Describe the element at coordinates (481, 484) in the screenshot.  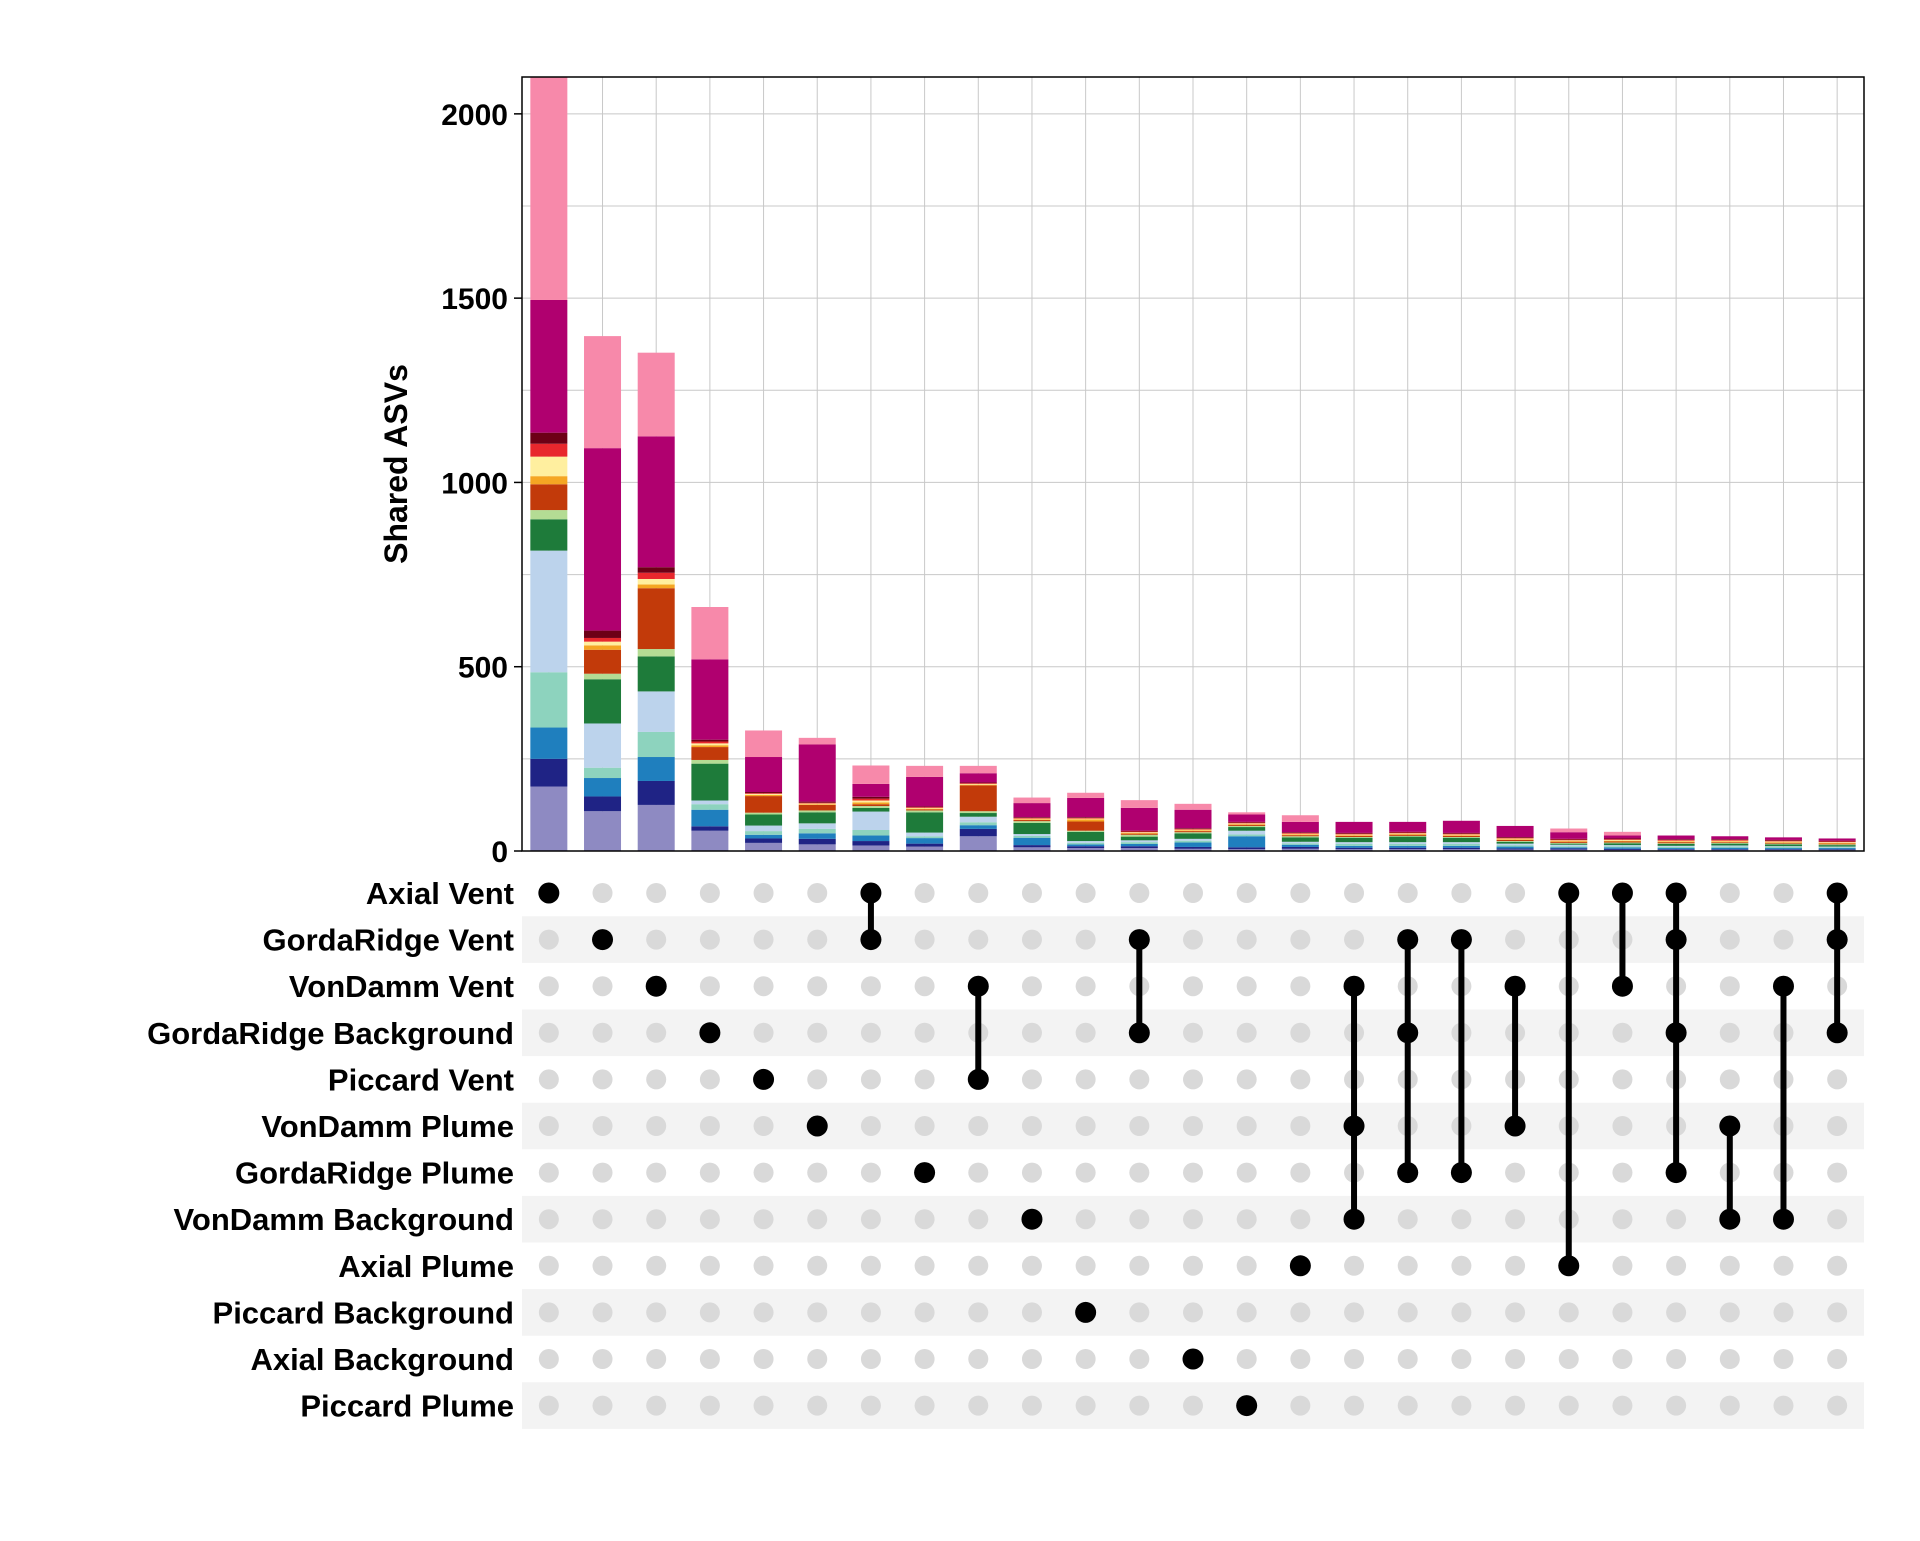
I see `y-axis: 0 500 1000 1500 2000` at that location.